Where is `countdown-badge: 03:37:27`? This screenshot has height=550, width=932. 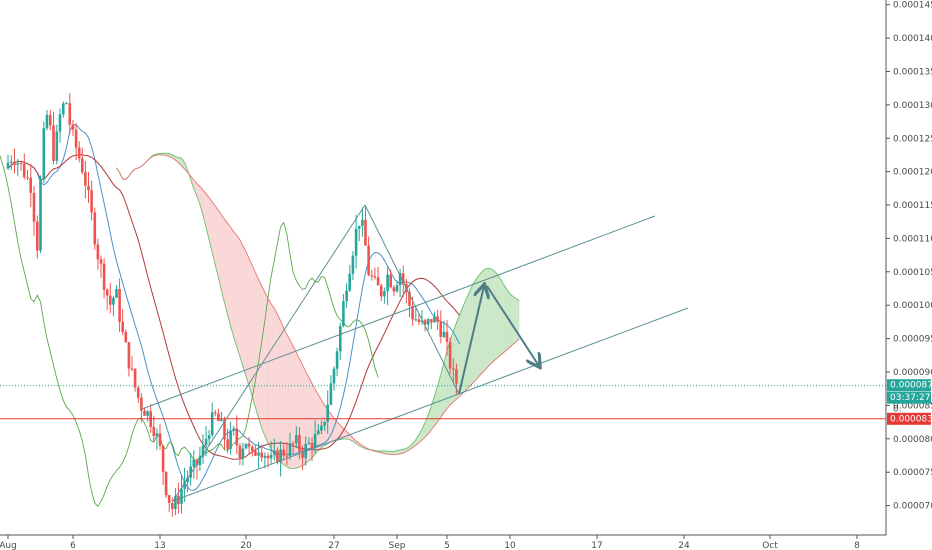 countdown-badge: 03:37:27 is located at coordinates (909, 397).